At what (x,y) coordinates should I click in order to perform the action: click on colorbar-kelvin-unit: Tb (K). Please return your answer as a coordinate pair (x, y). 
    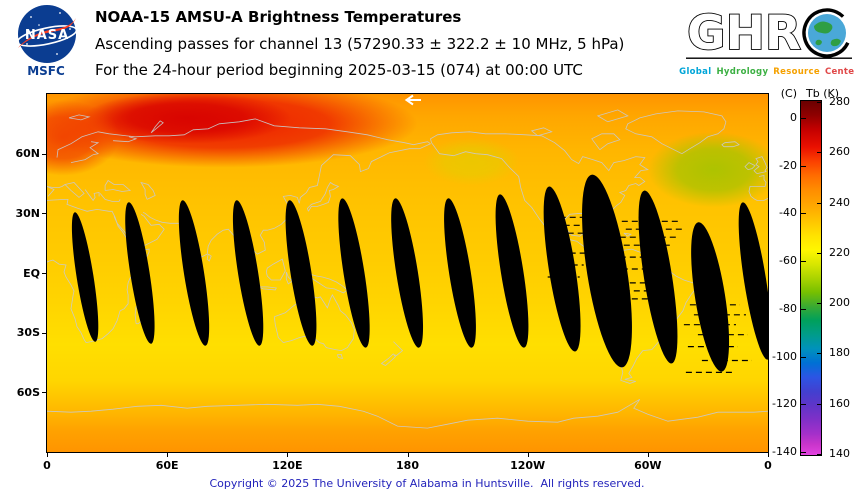
    Looking at the image, I should click on (822, 93).